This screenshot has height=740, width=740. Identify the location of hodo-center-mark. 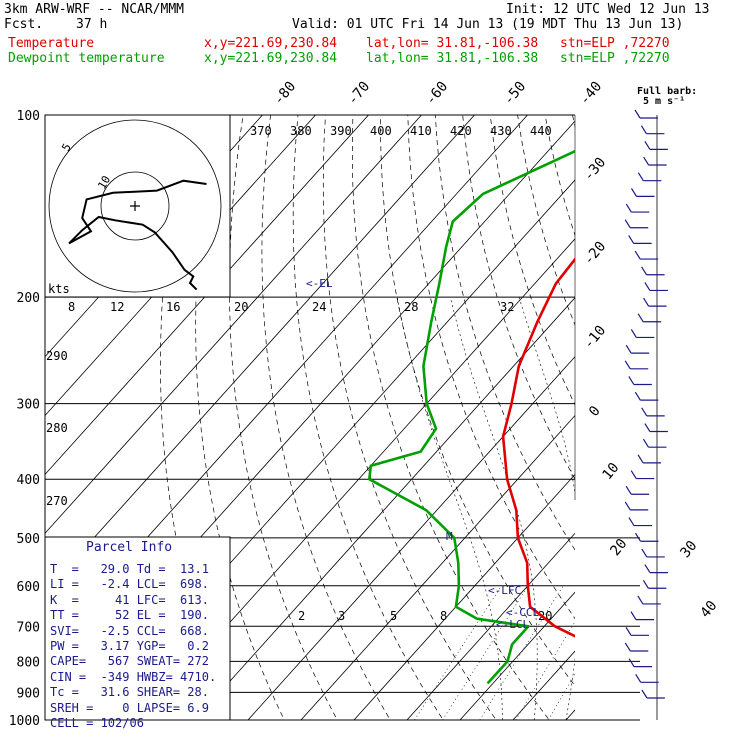
(135, 206).